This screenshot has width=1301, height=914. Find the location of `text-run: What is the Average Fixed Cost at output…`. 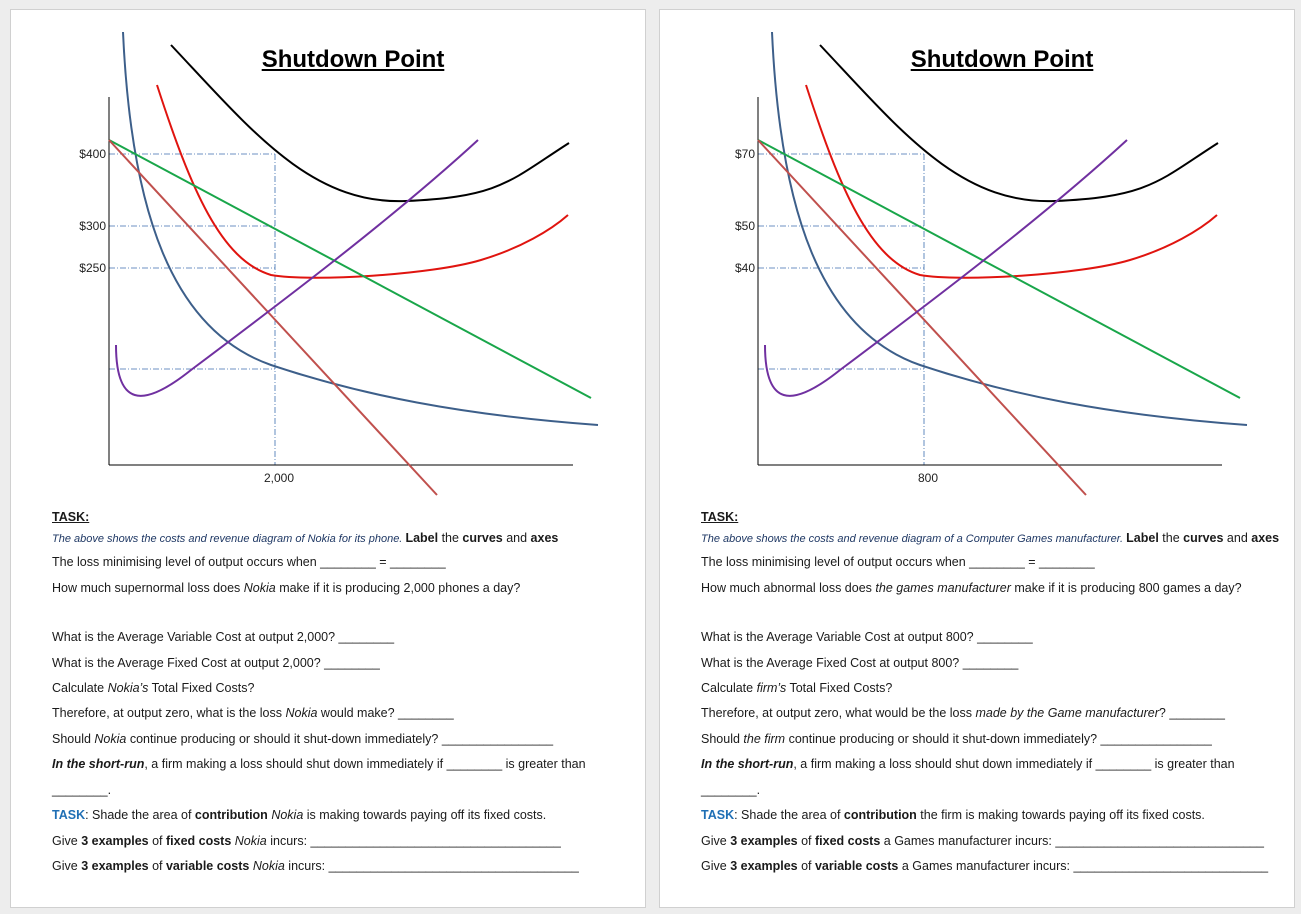

text-run: What is the Average Fixed Cost at output… is located at coordinates (216, 663).